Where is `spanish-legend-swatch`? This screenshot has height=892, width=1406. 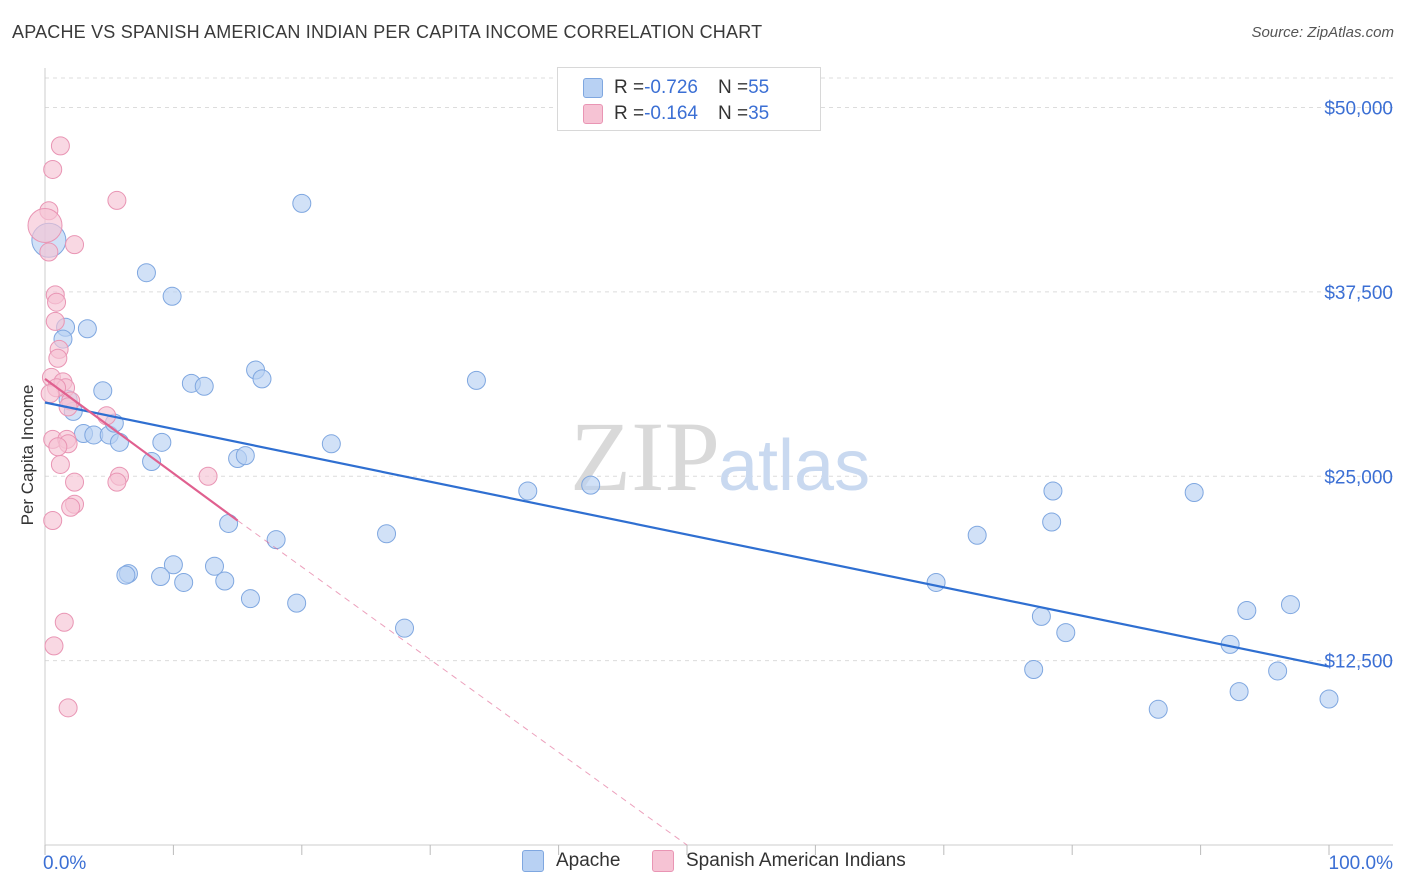
spanish-legend-swatch is located at coordinates (663, 861).